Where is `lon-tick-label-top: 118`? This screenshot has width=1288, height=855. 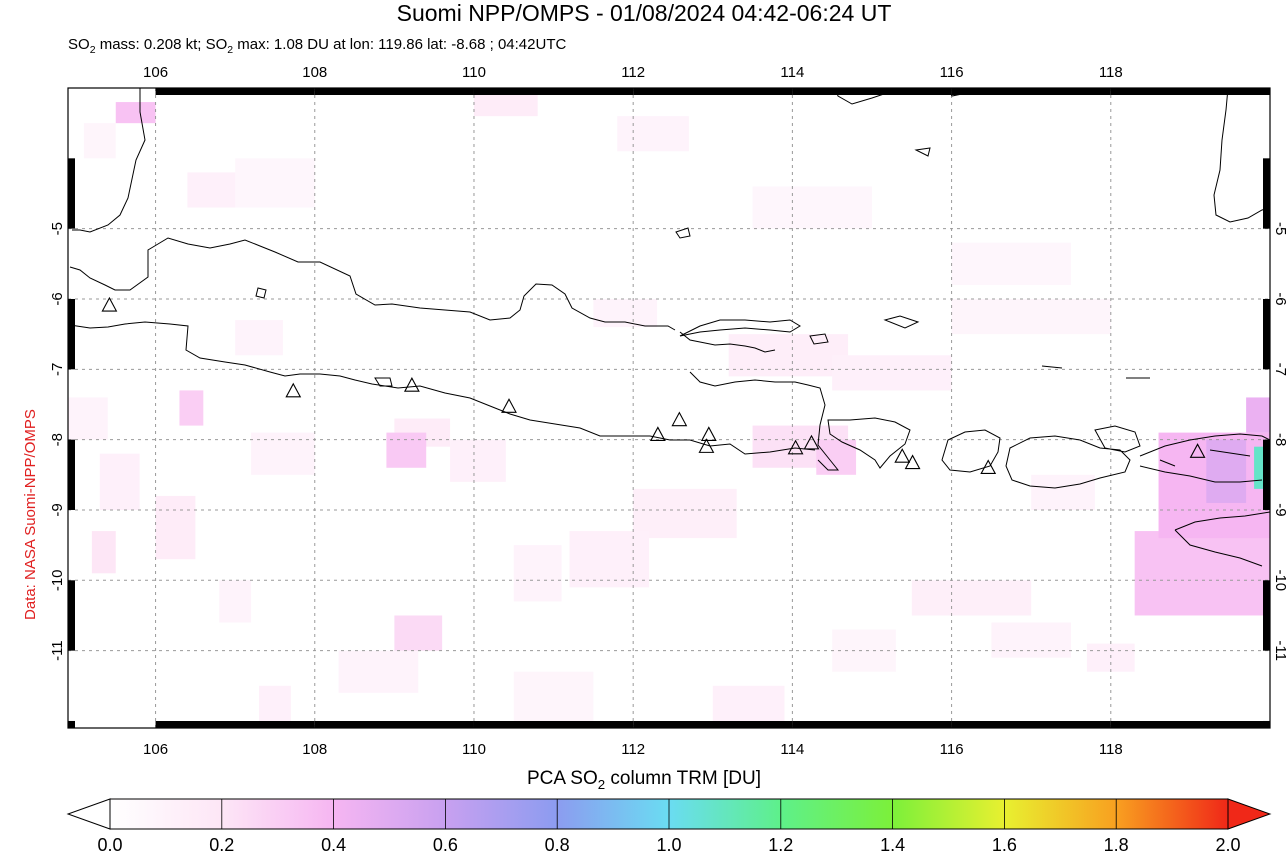
lon-tick-label-top: 118 is located at coordinates (1111, 72).